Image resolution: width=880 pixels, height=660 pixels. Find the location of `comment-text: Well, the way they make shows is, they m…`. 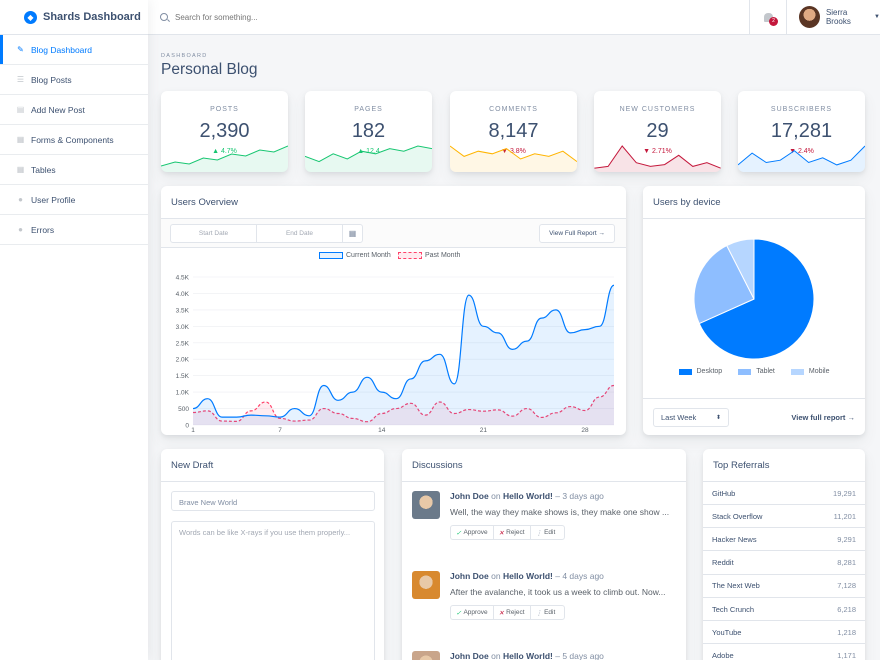

comment-text: Well, the way they make shows is, they m… is located at coordinates (560, 512).